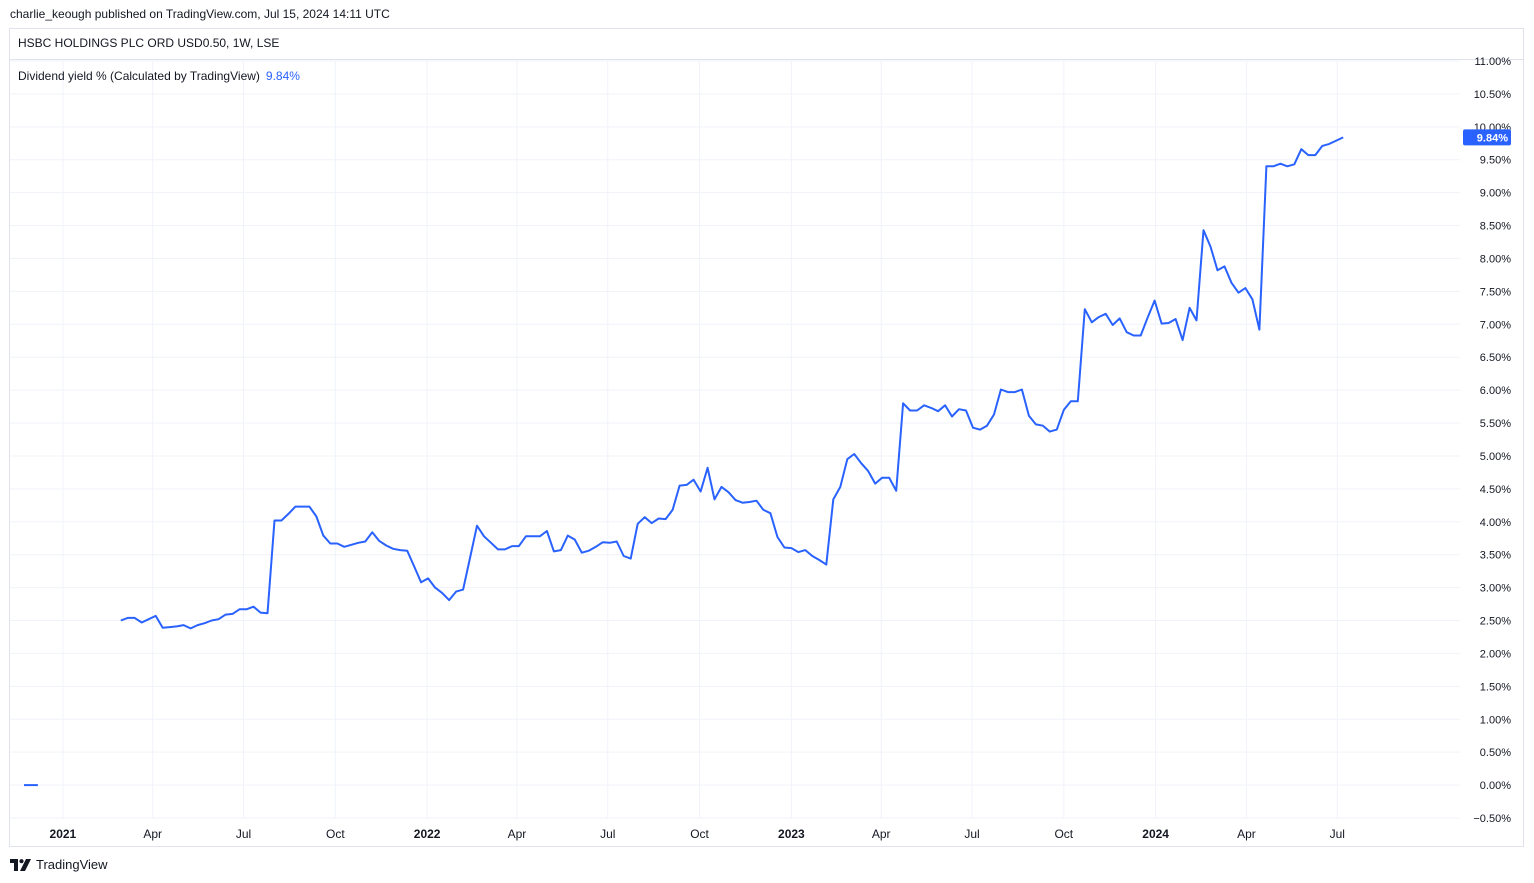 This screenshot has height=883, width=1534. I want to click on y-tick-label: 5.00%, so click(1495, 457).